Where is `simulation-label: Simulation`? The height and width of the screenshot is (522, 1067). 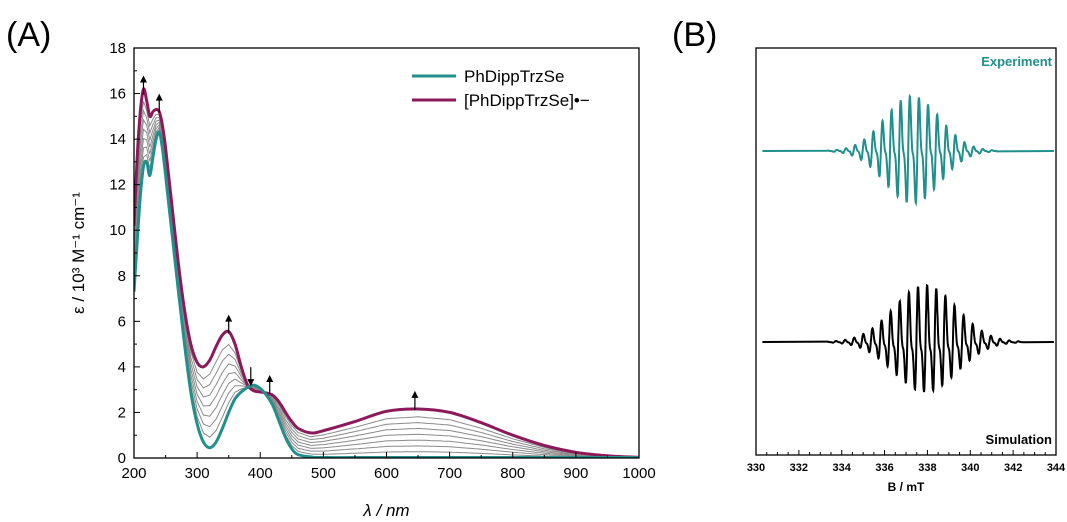
simulation-label: Simulation is located at coordinates (1019, 439).